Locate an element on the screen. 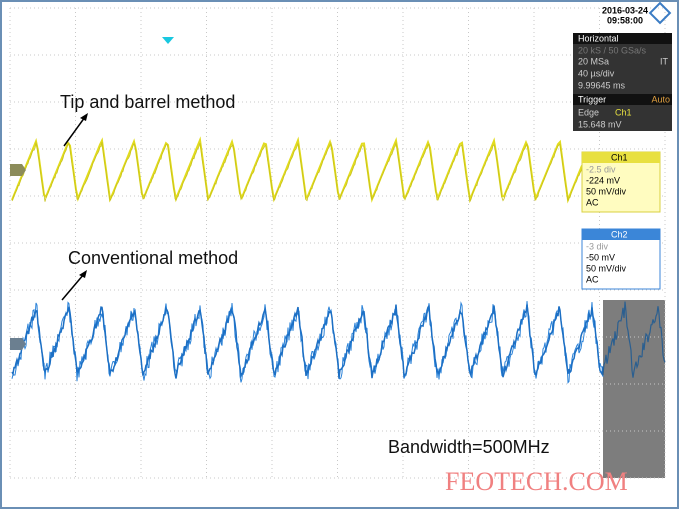 This screenshot has width=679, height=514. ch1-marker is located at coordinates (18, 170).